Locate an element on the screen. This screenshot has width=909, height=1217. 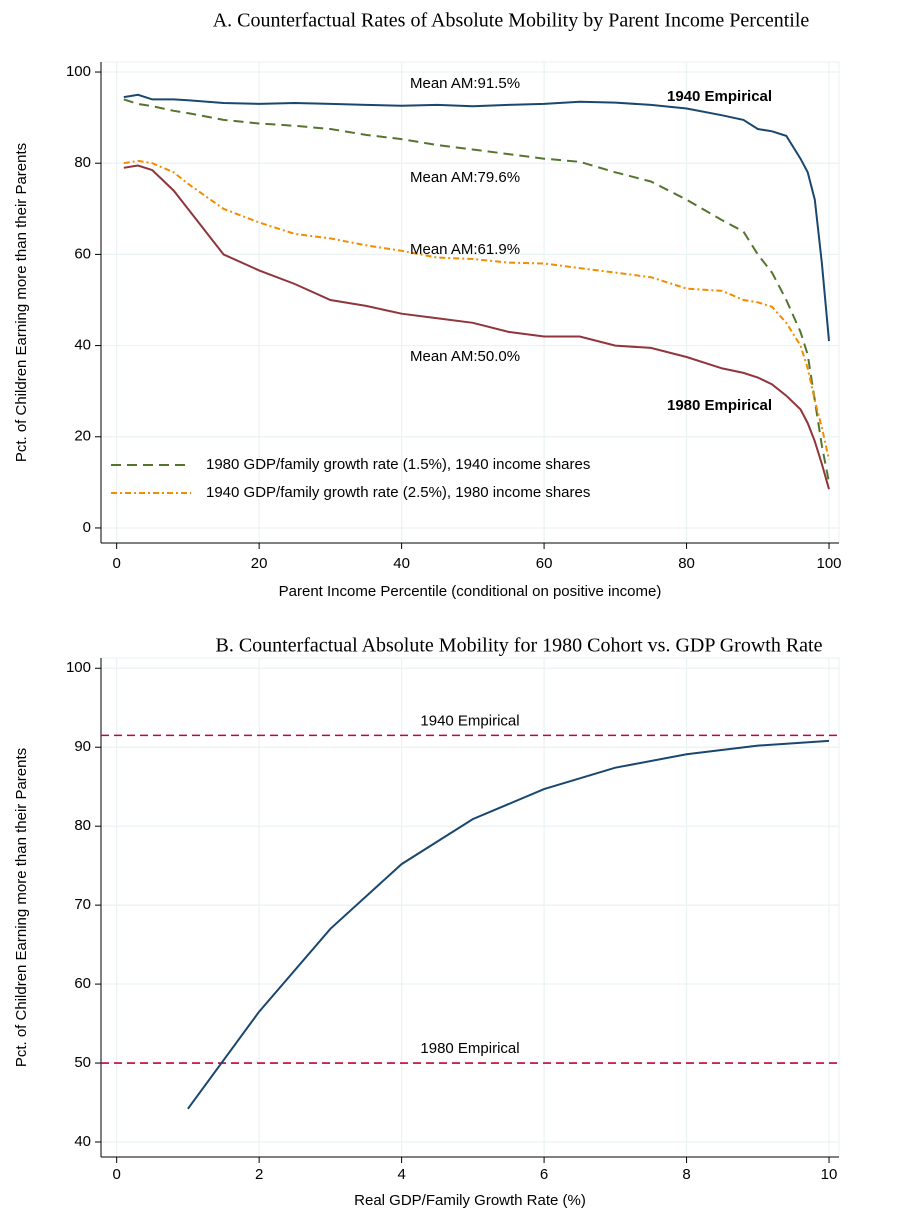
x-tick-label: 100 is located at coordinates (829, 563).